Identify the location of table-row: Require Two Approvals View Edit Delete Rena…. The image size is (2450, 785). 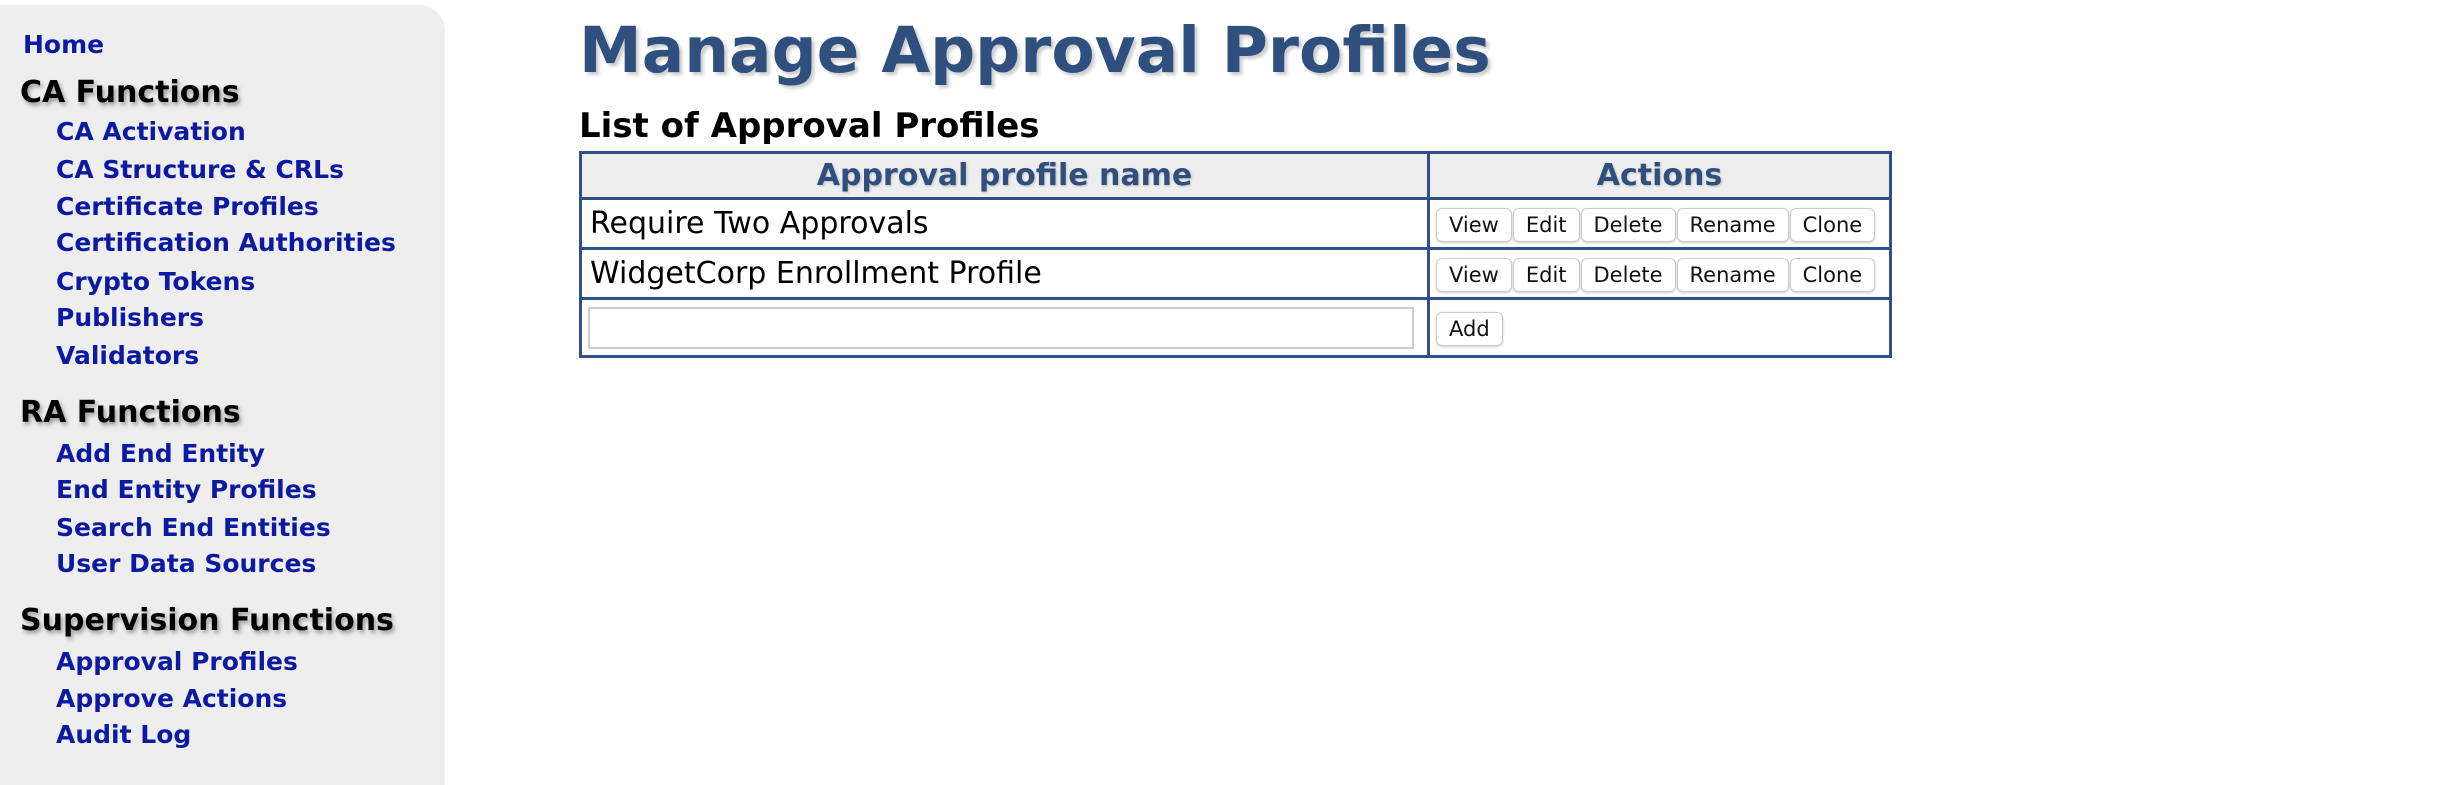
(1235, 223).